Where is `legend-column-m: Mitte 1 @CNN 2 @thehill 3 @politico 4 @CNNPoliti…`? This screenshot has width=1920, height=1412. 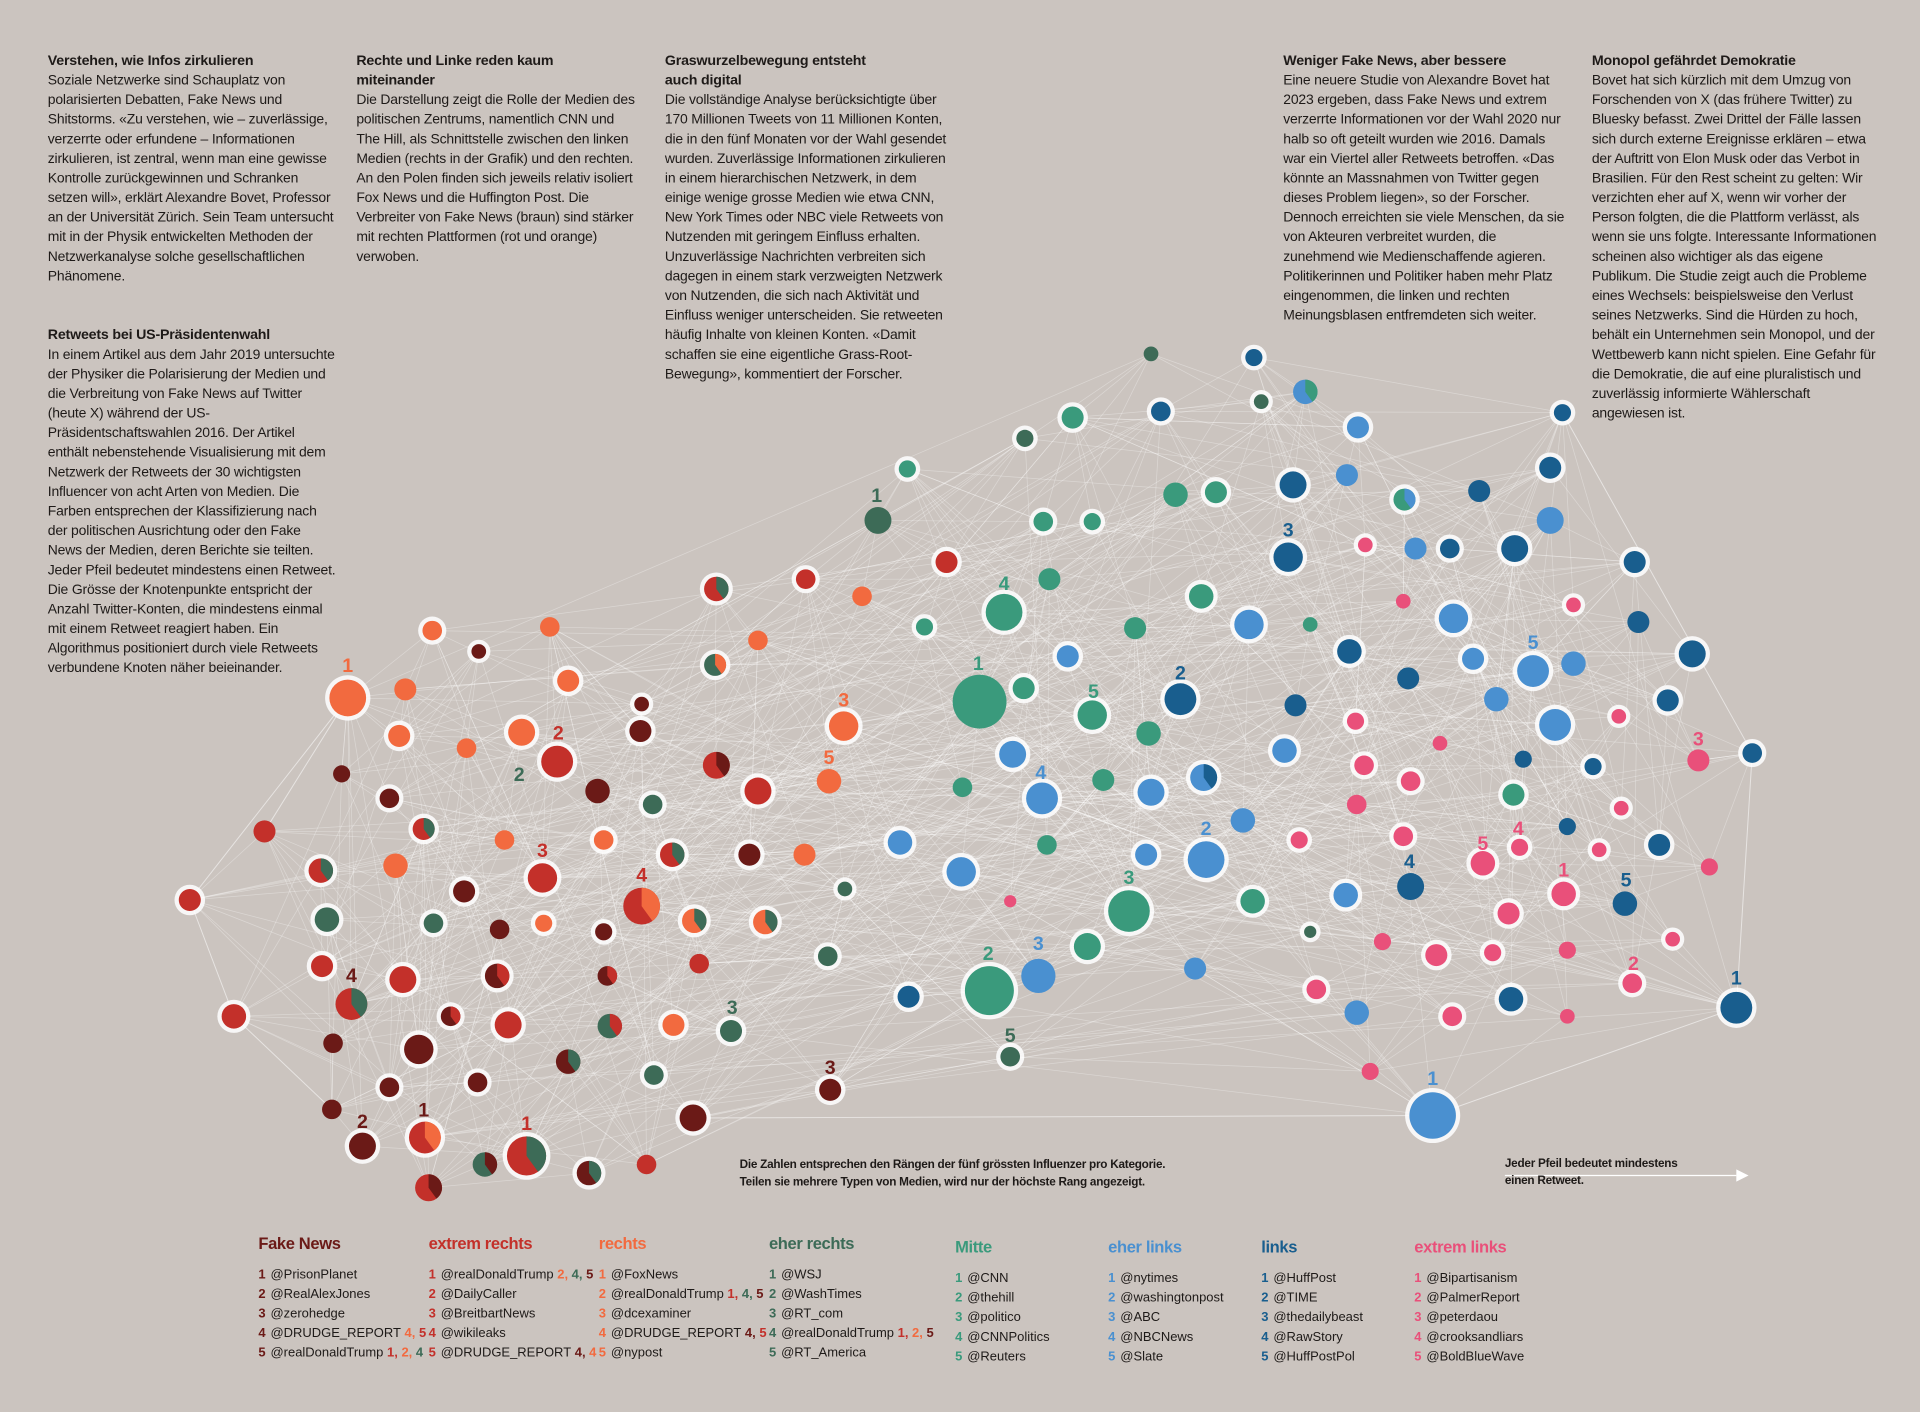 legend-column-m: Mitte 1 @CNN 2 @thehill 3 @politico 4 @CNNPoliti… is located at coordinates (1002, 1302).